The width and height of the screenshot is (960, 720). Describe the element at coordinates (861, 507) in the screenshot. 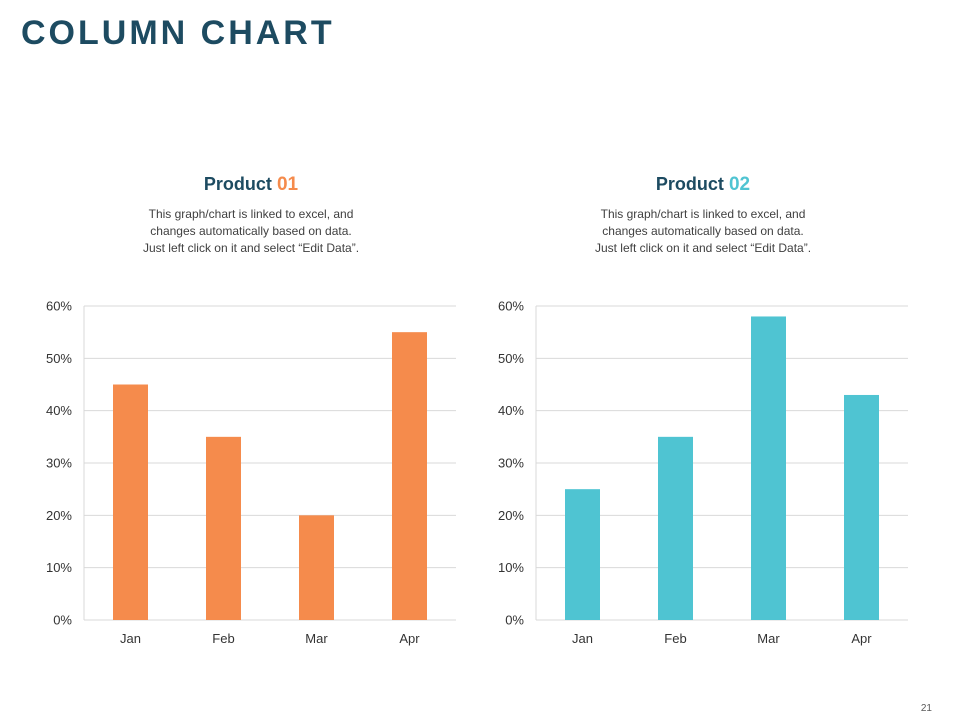

I see `product-02-bar-apr` at that location.